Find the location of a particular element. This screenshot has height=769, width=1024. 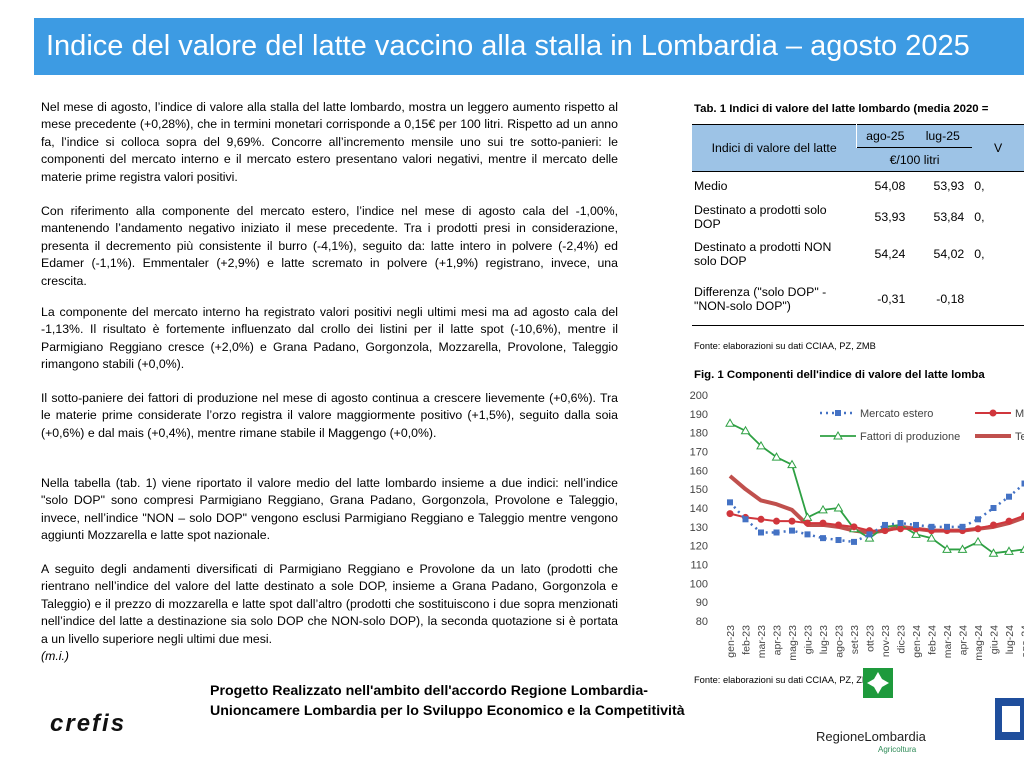

legend: Mercato estero M Fattori di produzione Te is located at coordinates (922, 425).